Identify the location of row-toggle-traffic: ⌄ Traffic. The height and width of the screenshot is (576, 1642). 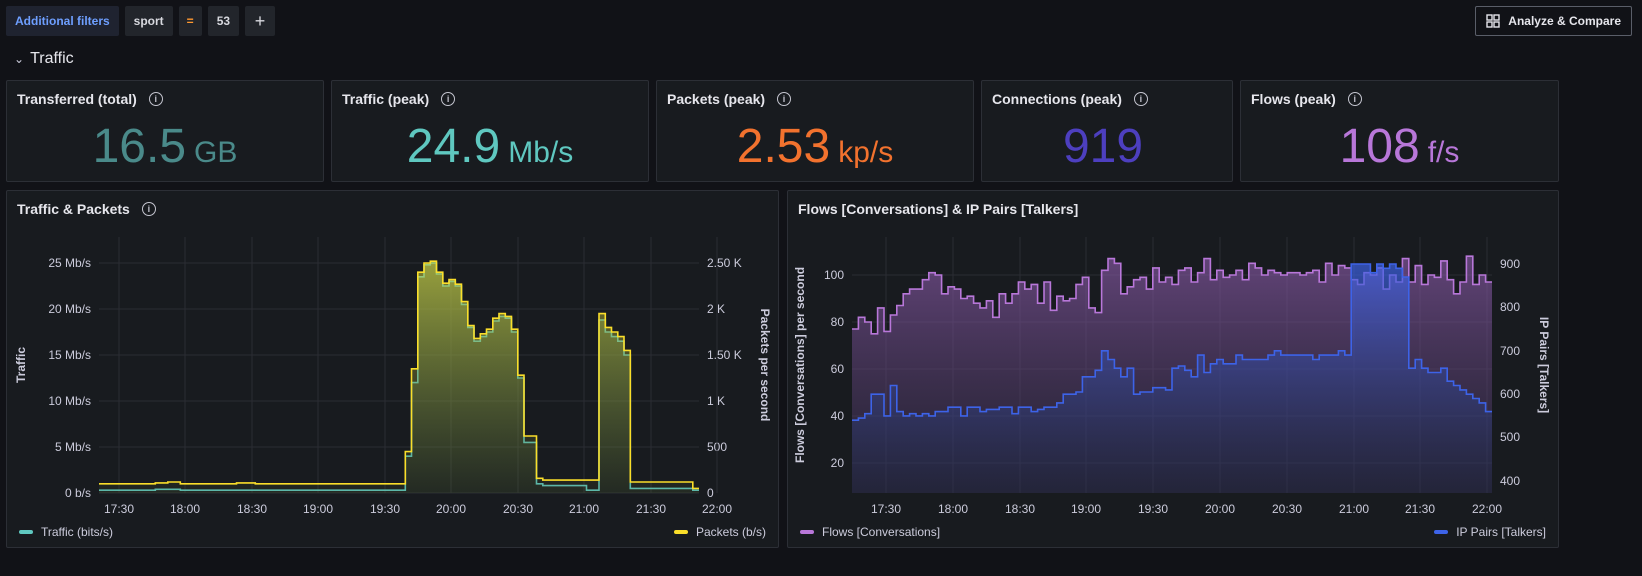
(44, 59).